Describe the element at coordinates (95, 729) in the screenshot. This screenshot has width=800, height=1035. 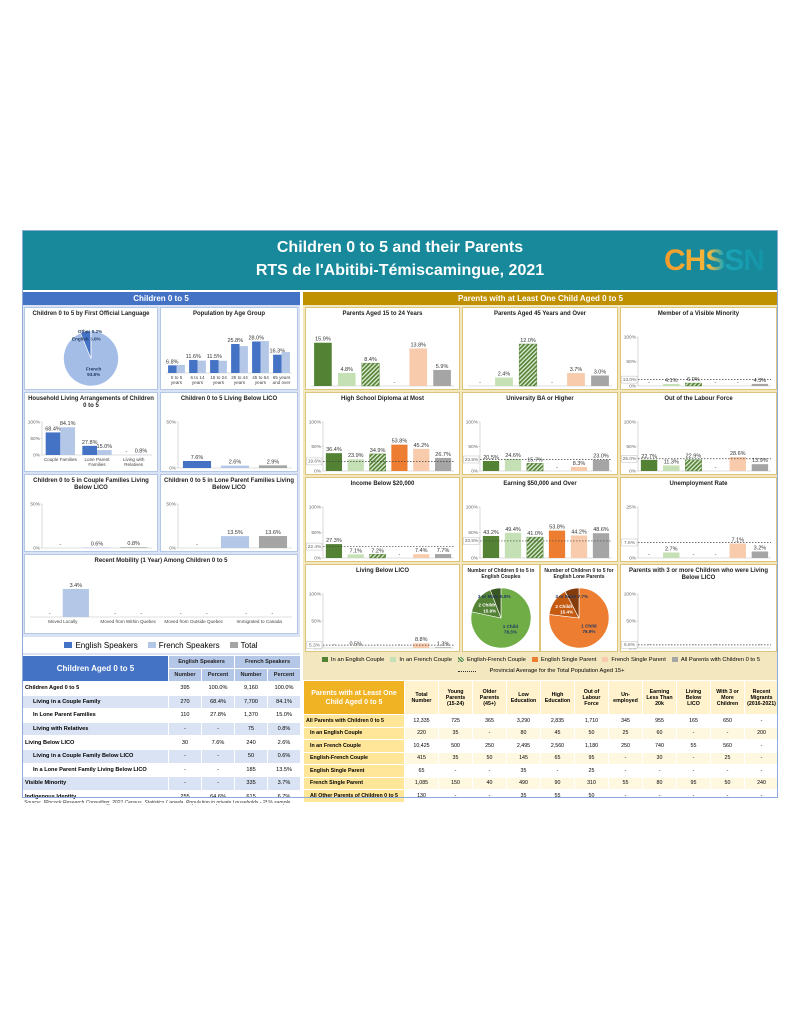
I see `row-label: Living with Relatives` at that location.